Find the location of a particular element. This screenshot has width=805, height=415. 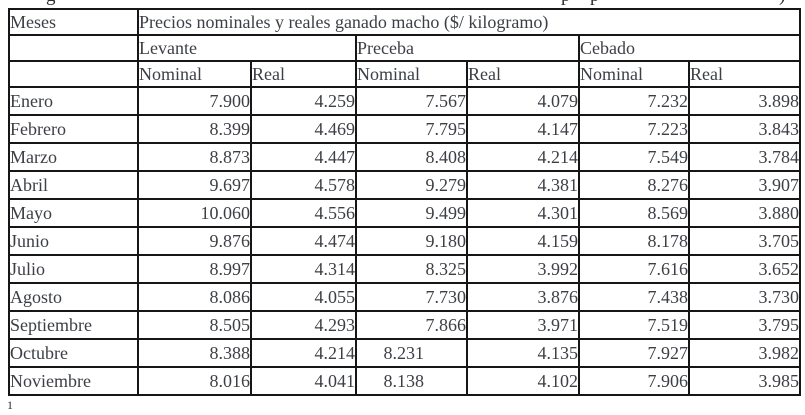

table-row: Julio 8.997 4.314 8.325 3.992 7.616 3.652 is located at coordinates (405, 269).